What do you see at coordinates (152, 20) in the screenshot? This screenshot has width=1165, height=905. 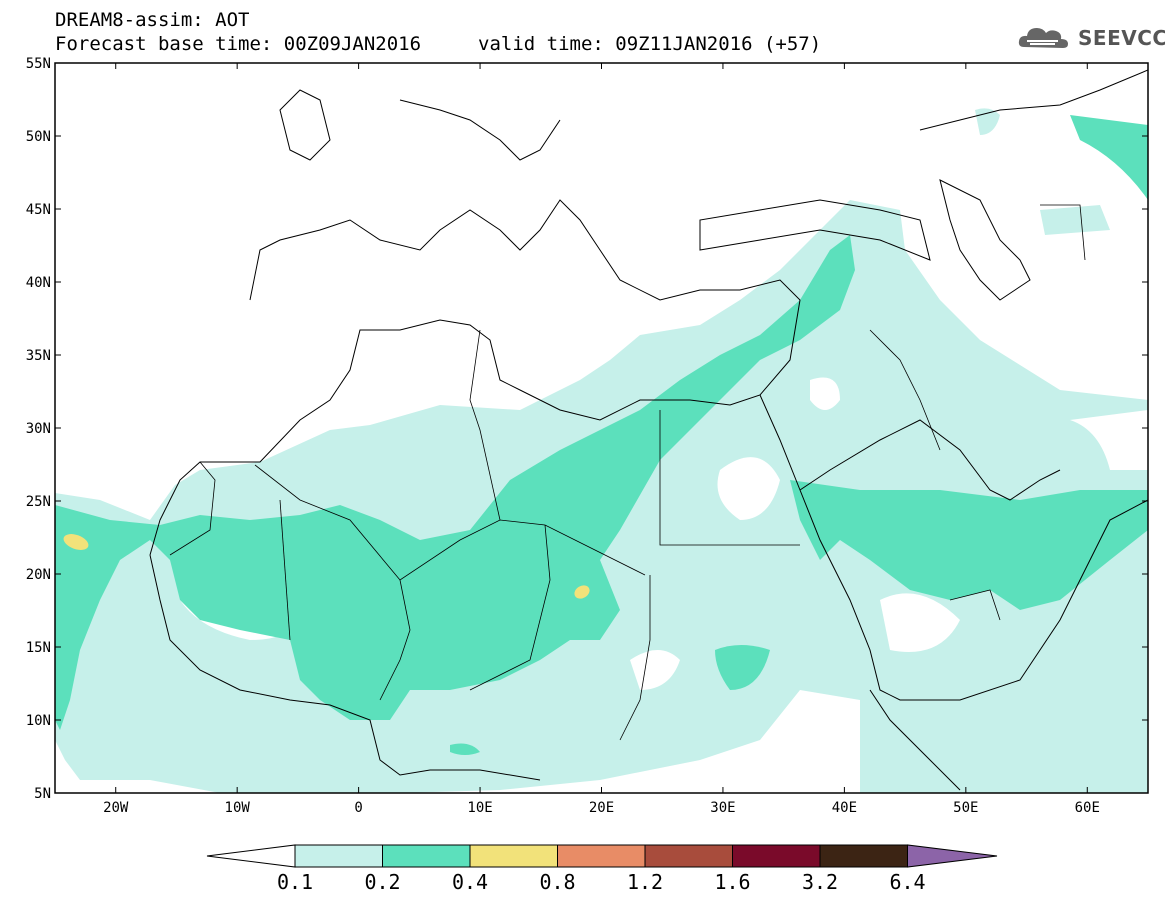 I see `product-title: DREAM8-assim: AOT` at bounding box center [152, 20].